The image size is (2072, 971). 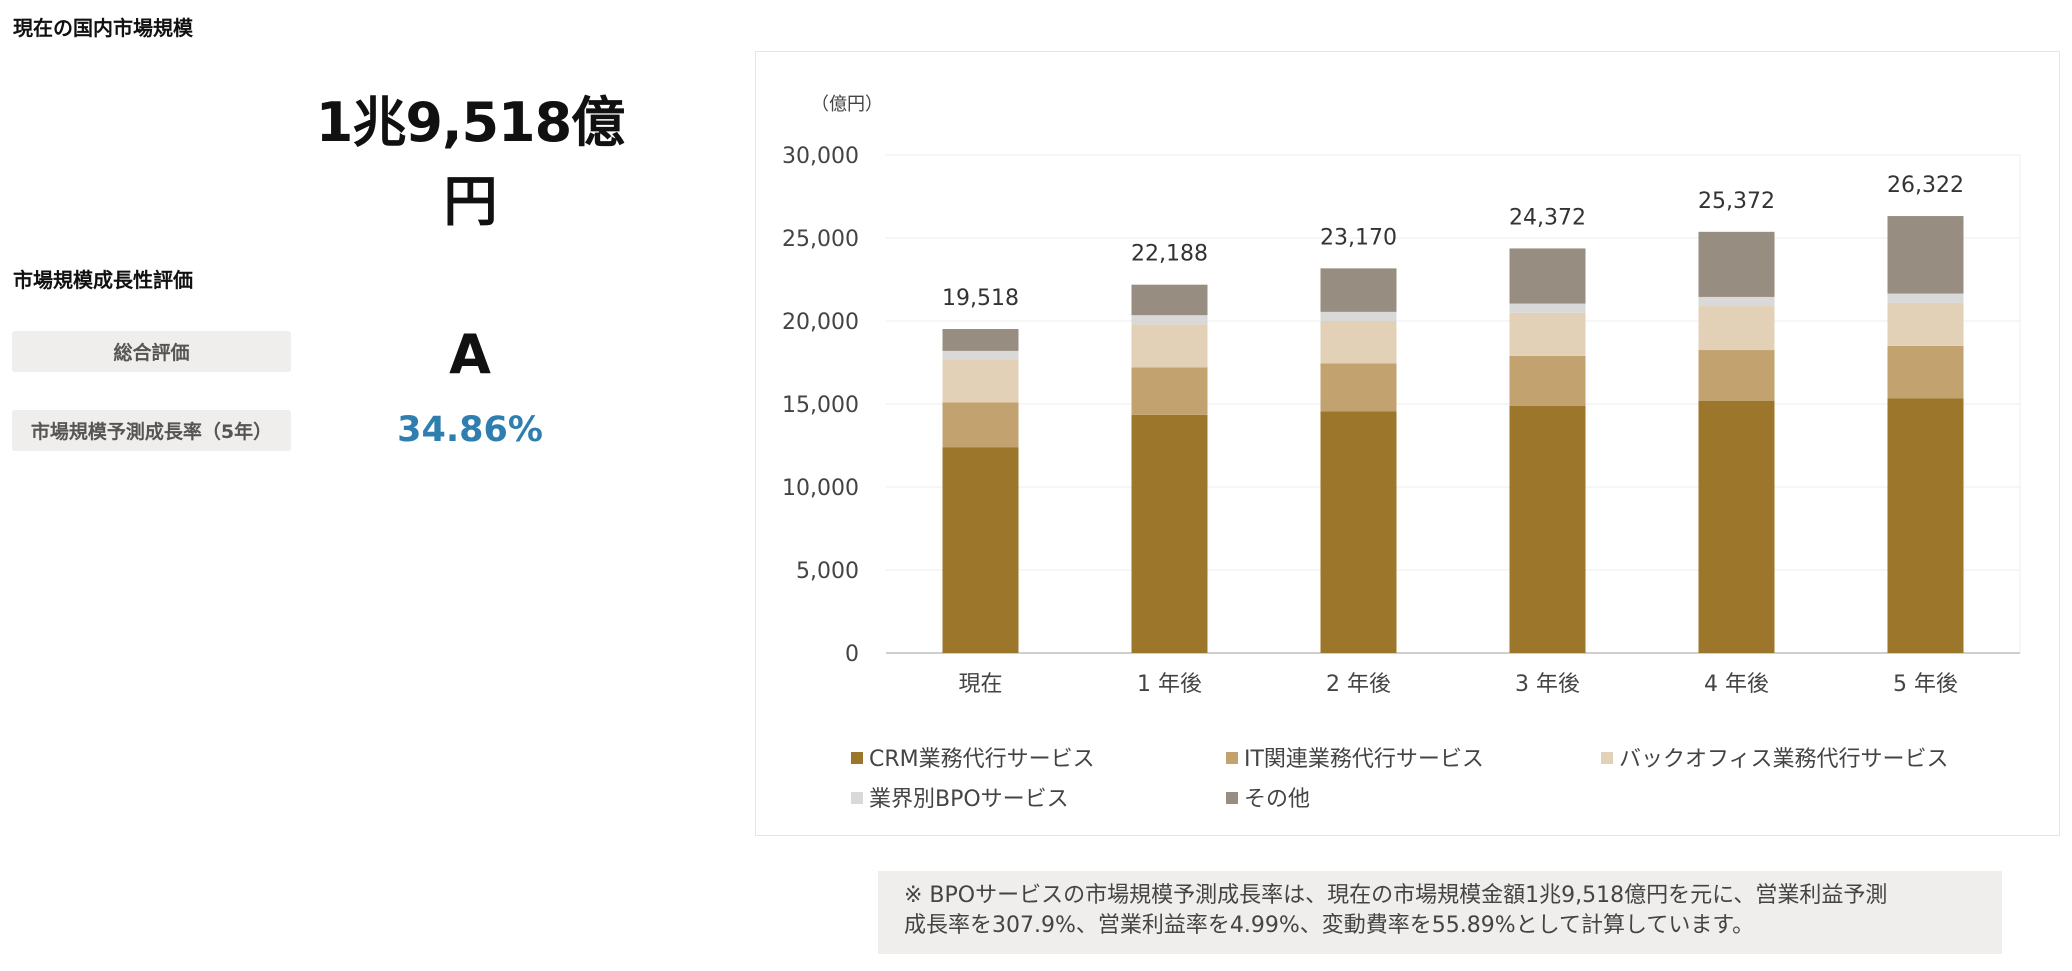 What do you see at coordinates (103, 280) in the screenshot?
I see `growth-evaluation-heading: 市場規模成長性評価` at bounding box center [103, 280].